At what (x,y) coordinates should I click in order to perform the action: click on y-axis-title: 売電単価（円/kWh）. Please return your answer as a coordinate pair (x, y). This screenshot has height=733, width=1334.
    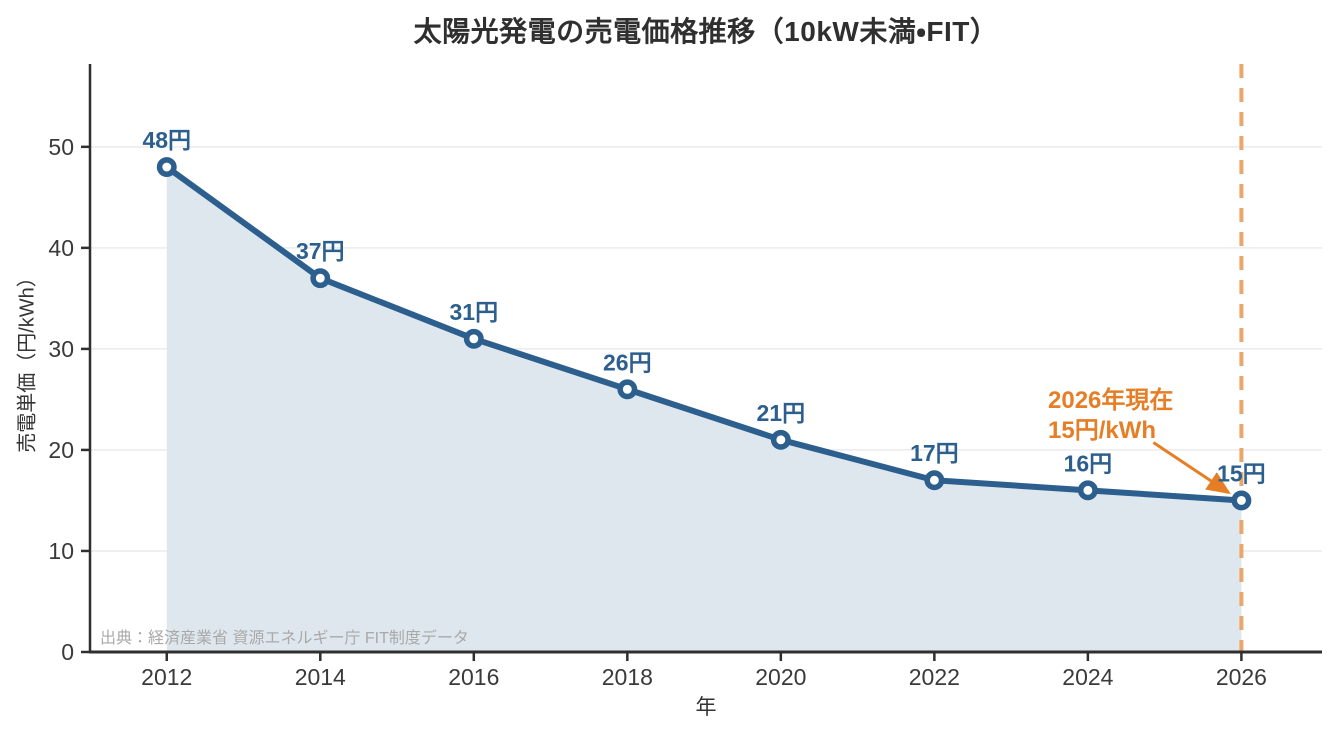
    Looking at the image, I should click on (27, 360).